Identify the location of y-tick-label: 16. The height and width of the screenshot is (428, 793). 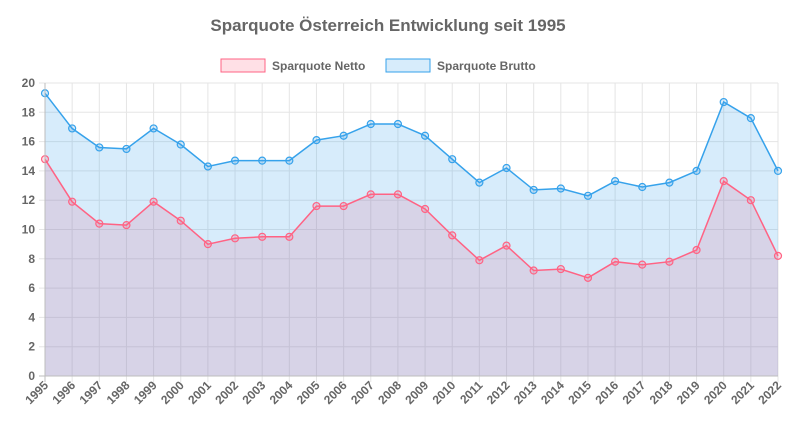
(29, 142).